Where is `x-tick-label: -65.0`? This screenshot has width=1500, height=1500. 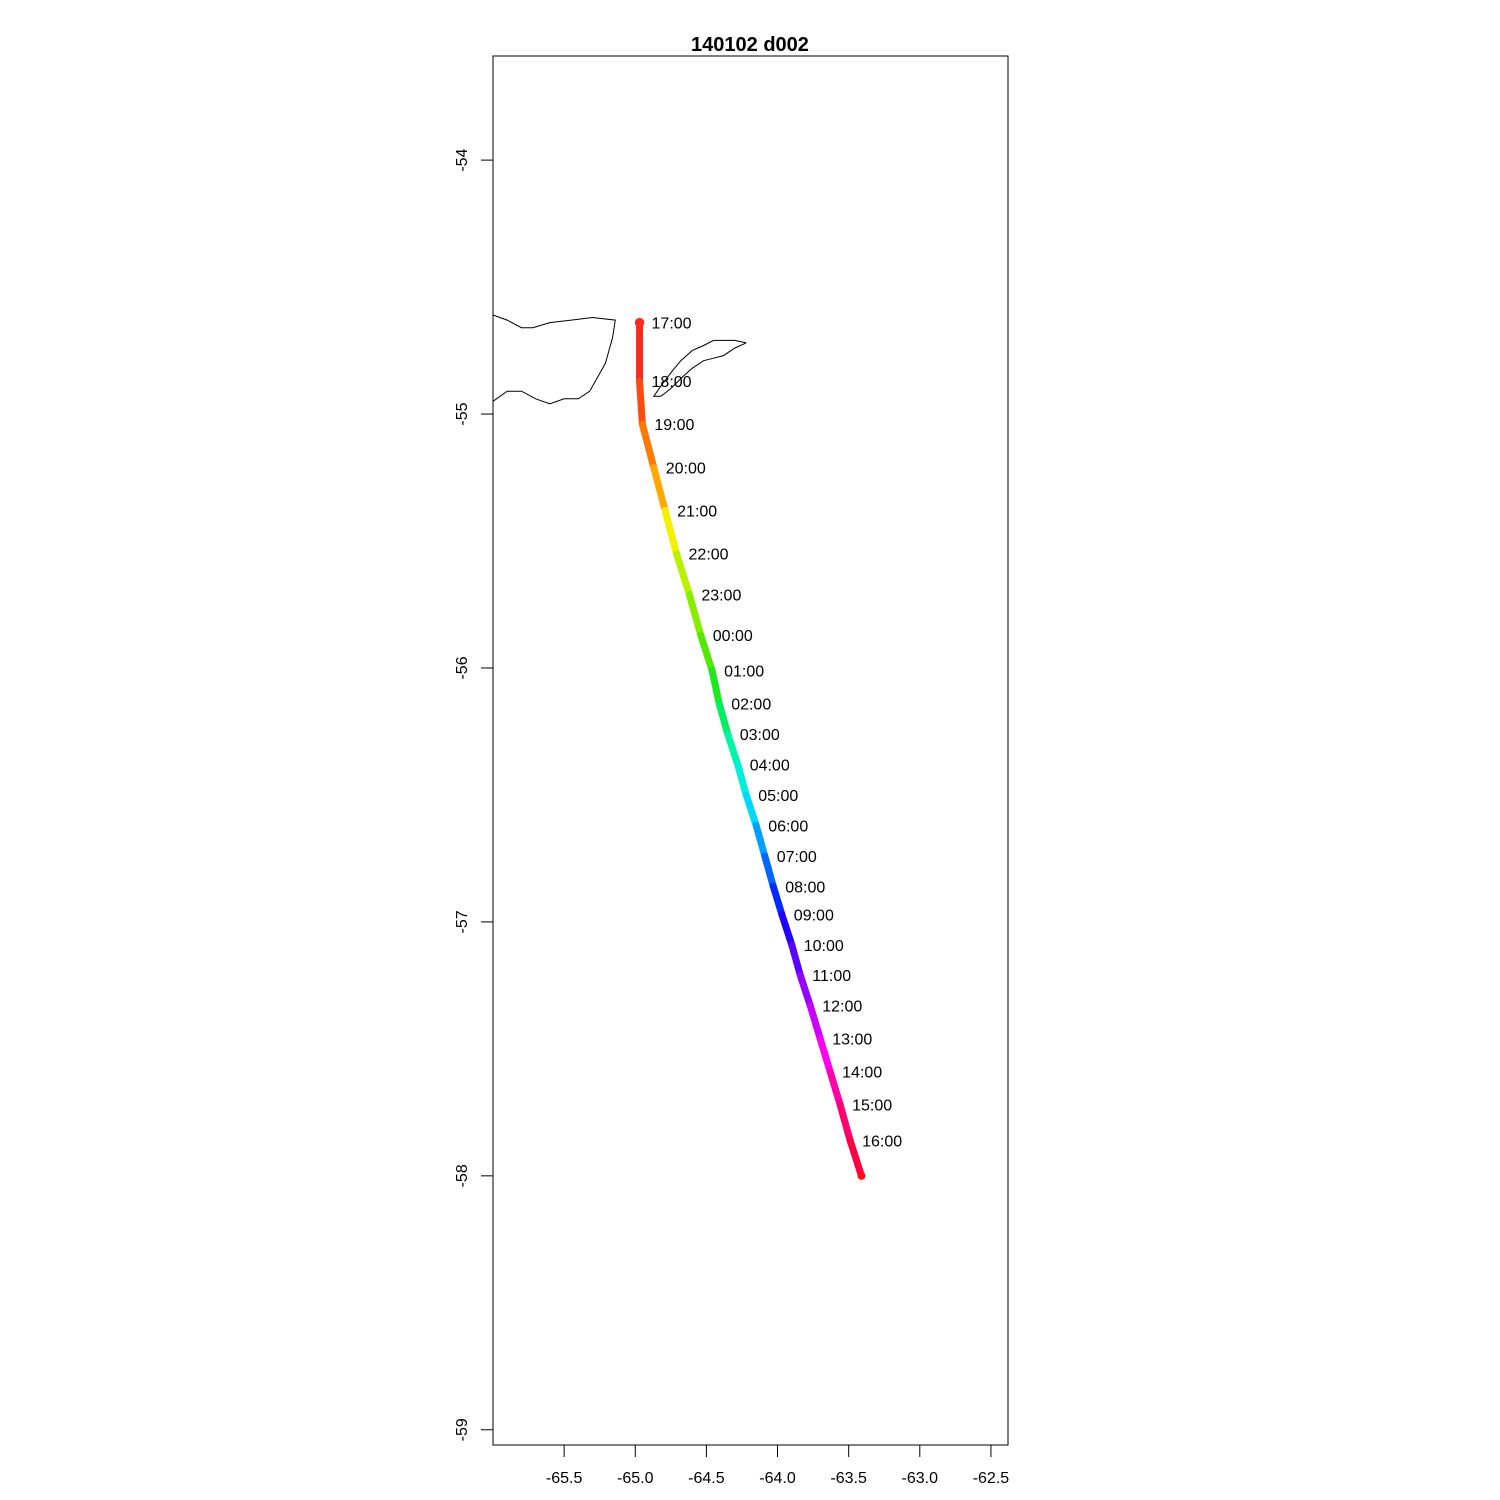
x-tick-label: -65.0 is located at coordinates (635, 1478).